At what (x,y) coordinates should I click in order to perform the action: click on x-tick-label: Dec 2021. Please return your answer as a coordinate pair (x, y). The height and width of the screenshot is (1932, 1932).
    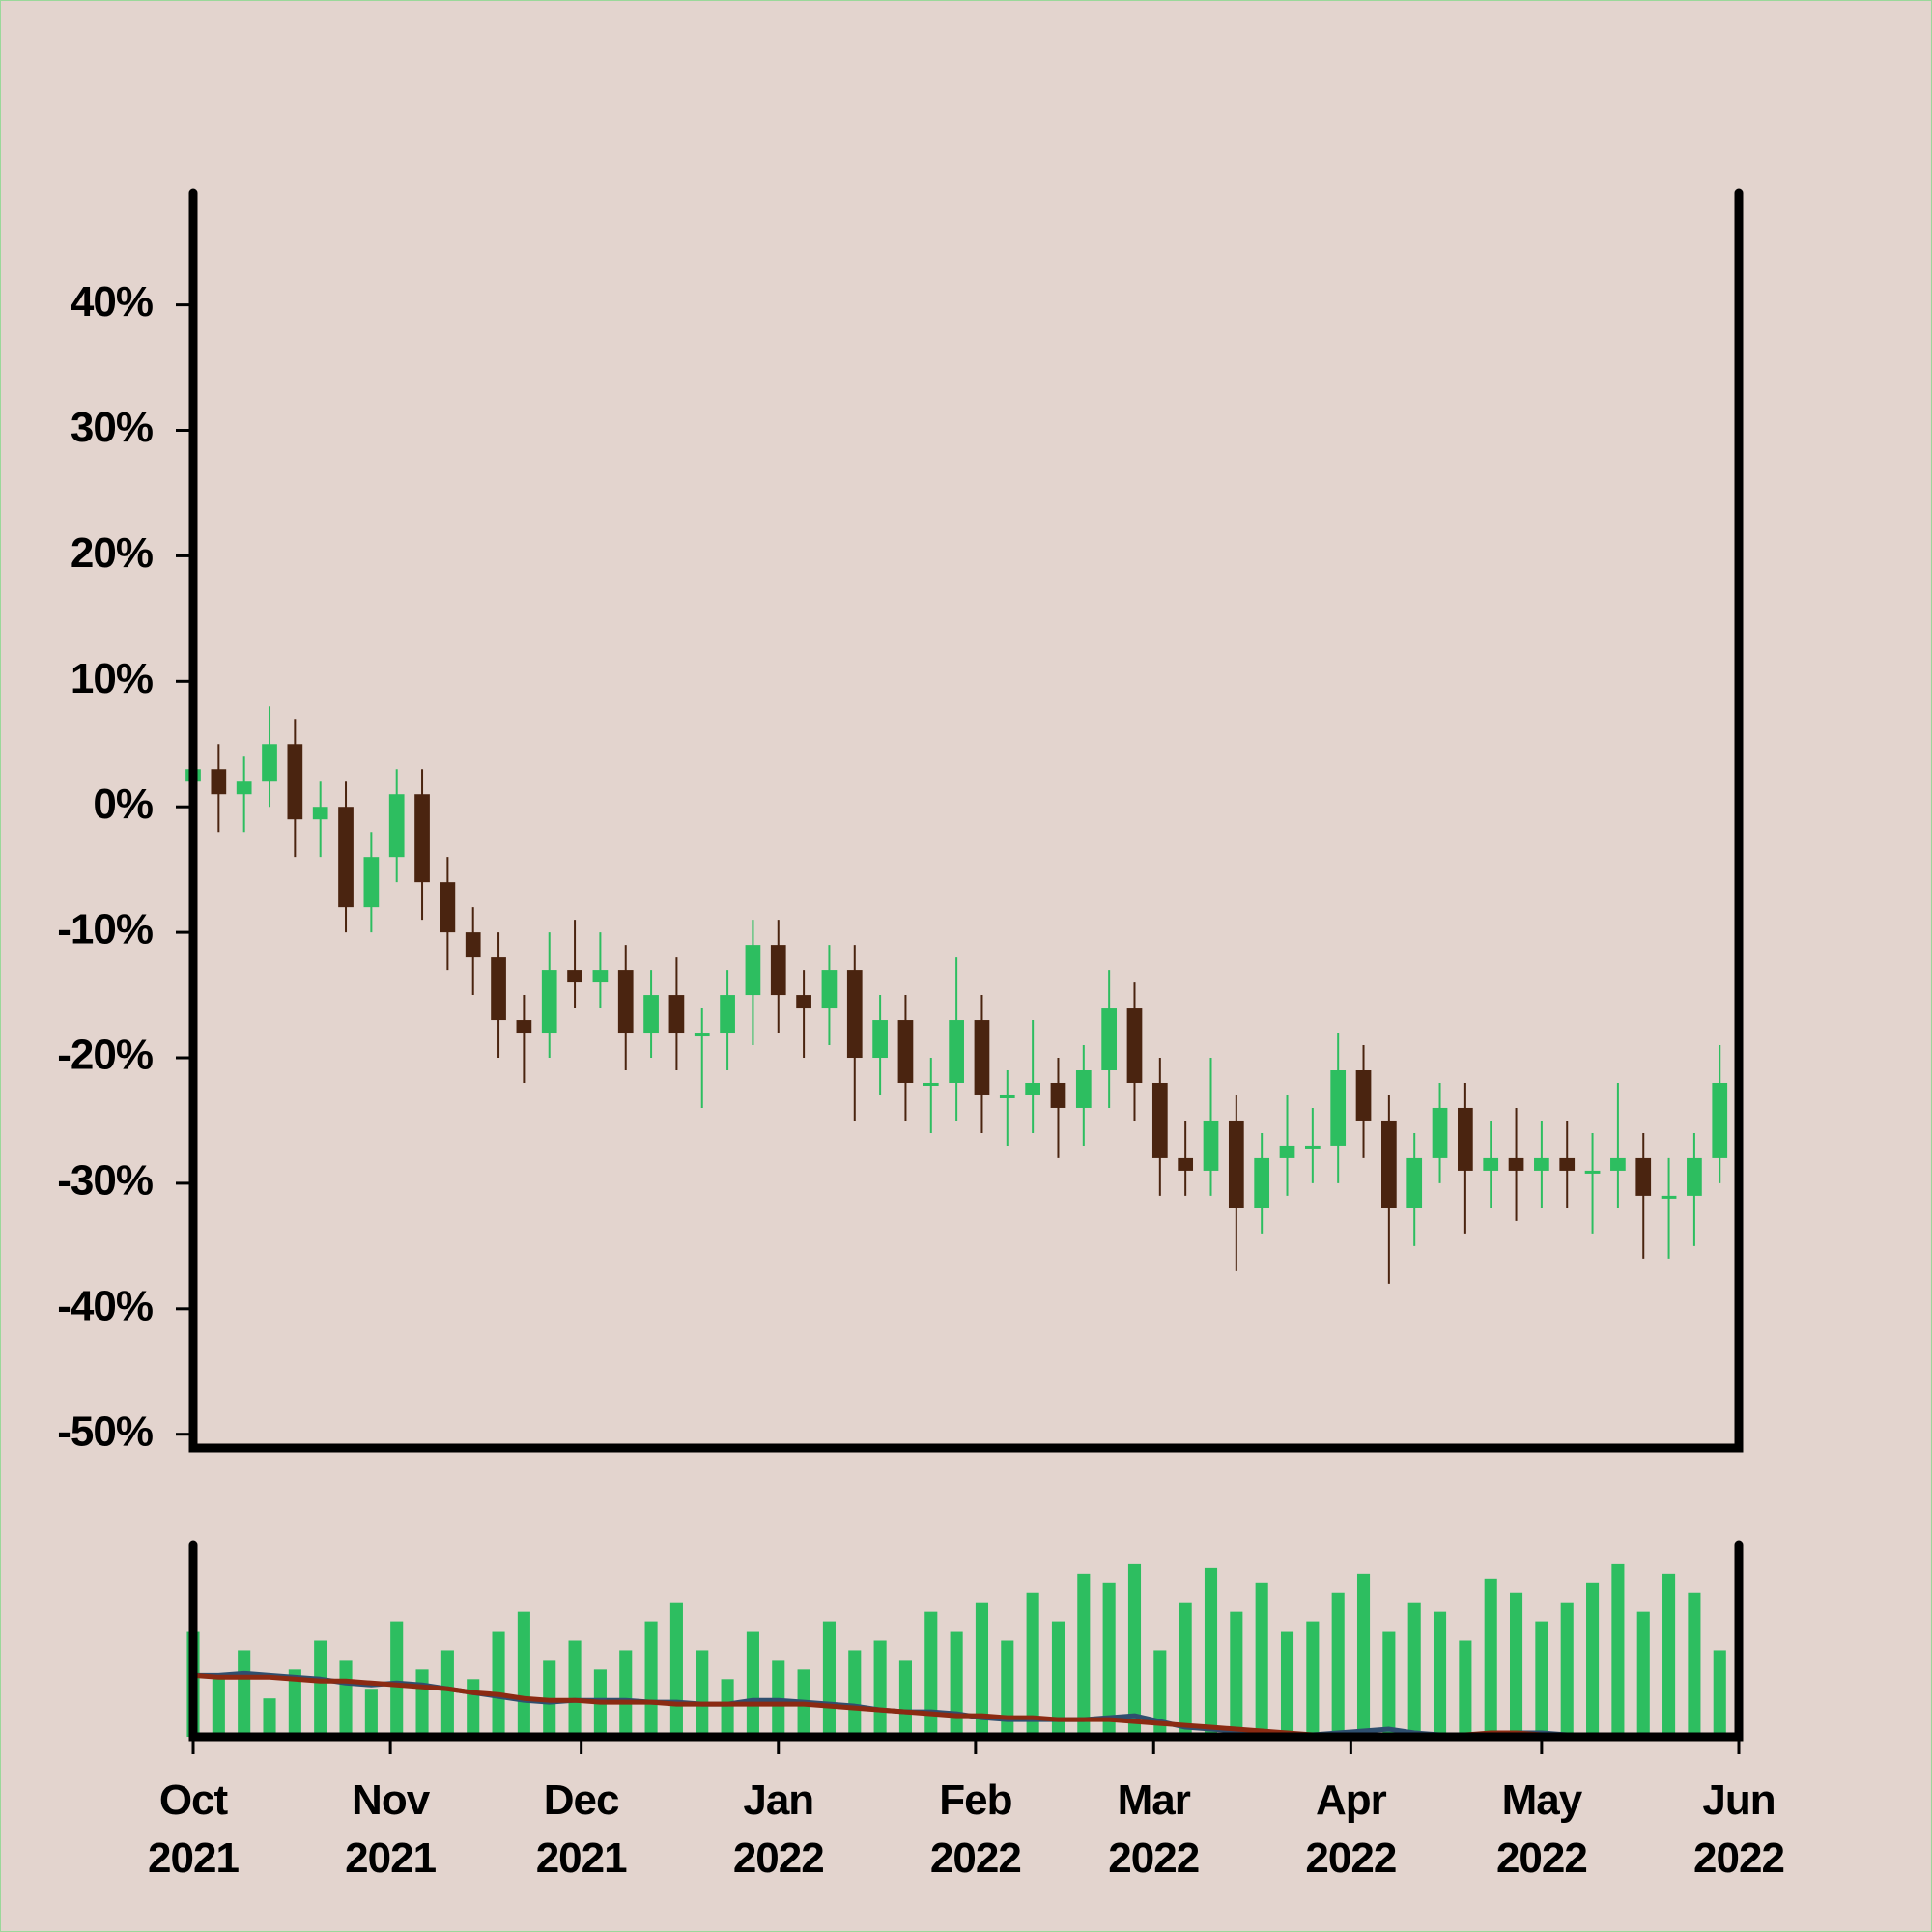
    Looking at the image, I should click on (581, 1829).